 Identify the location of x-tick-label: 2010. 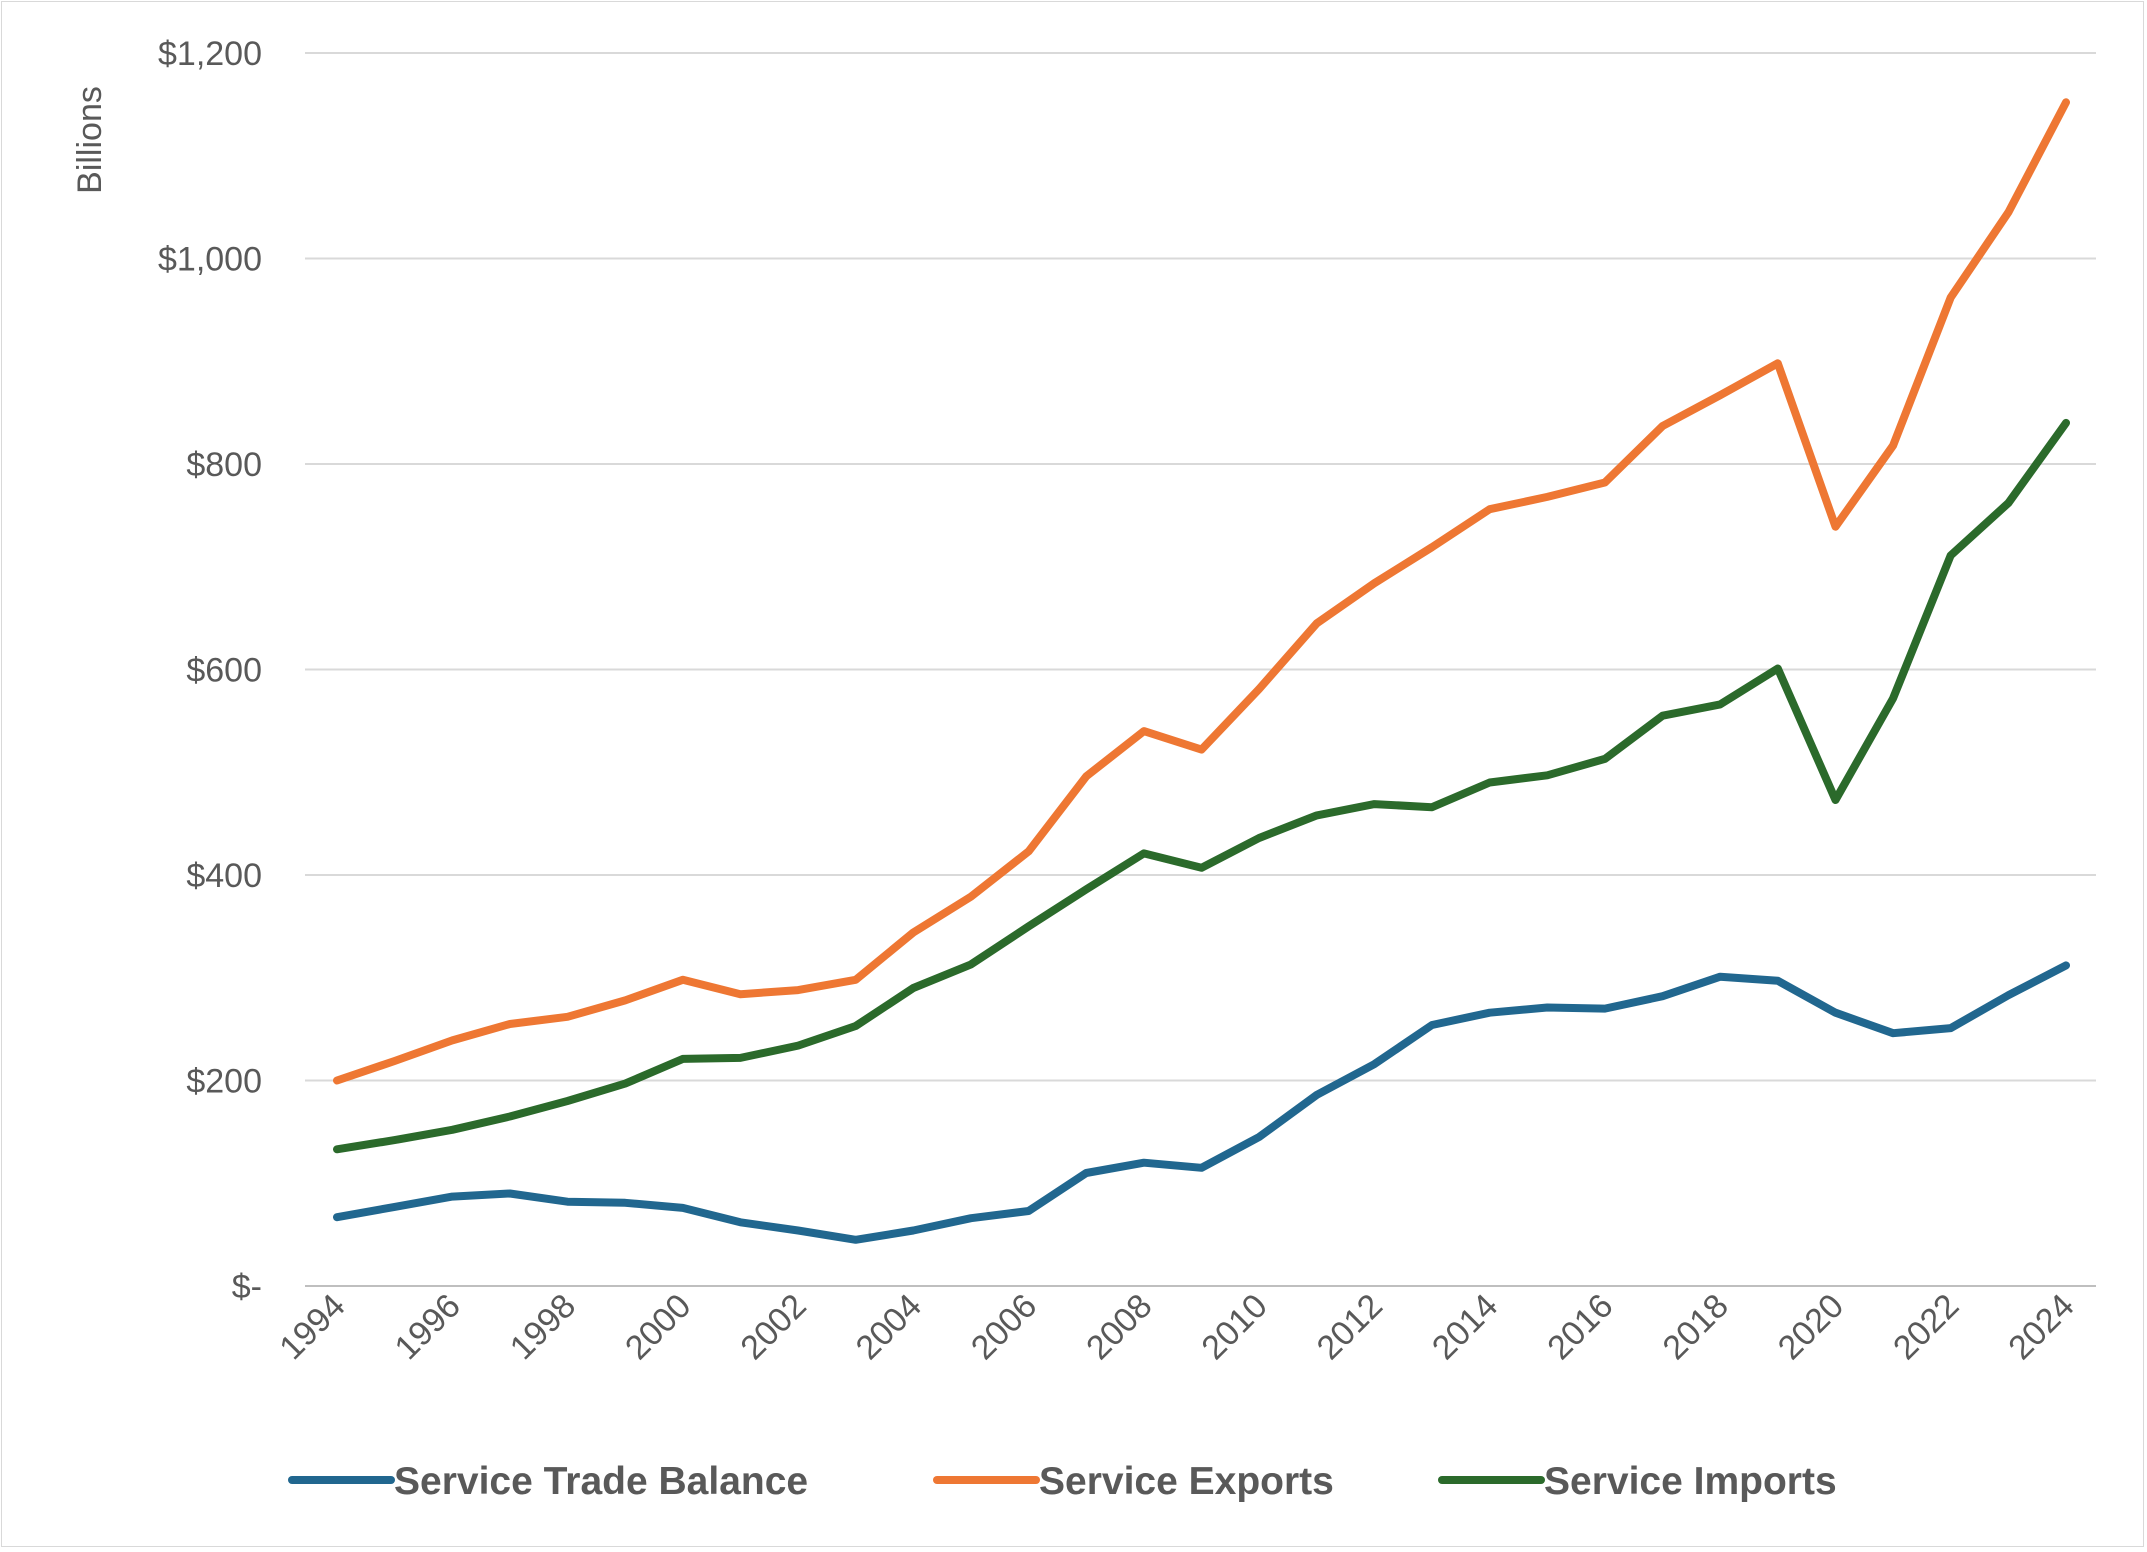
(1234, 1327).